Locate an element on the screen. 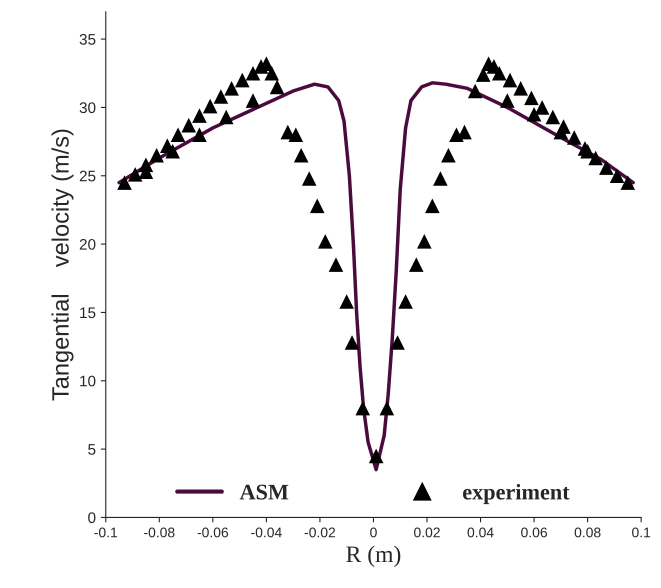  y-tick-label: 20 is located at coordinates (88, 244).